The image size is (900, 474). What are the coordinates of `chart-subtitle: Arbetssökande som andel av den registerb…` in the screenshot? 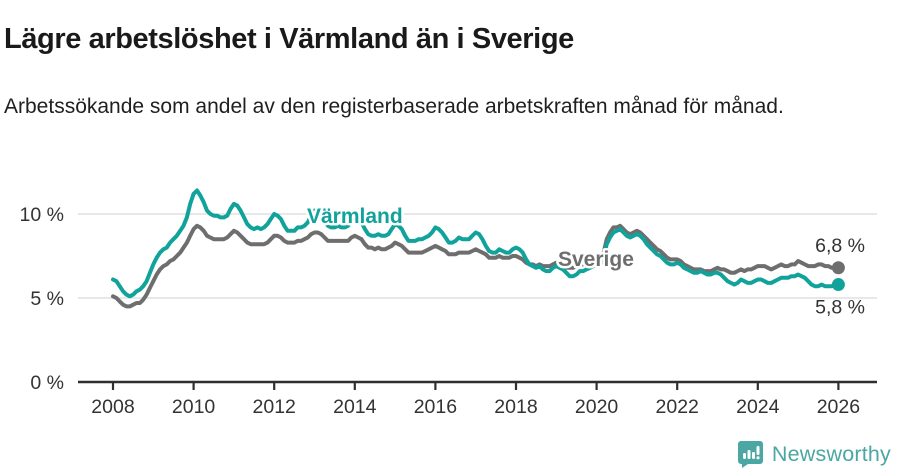 It's located at (394, 106).